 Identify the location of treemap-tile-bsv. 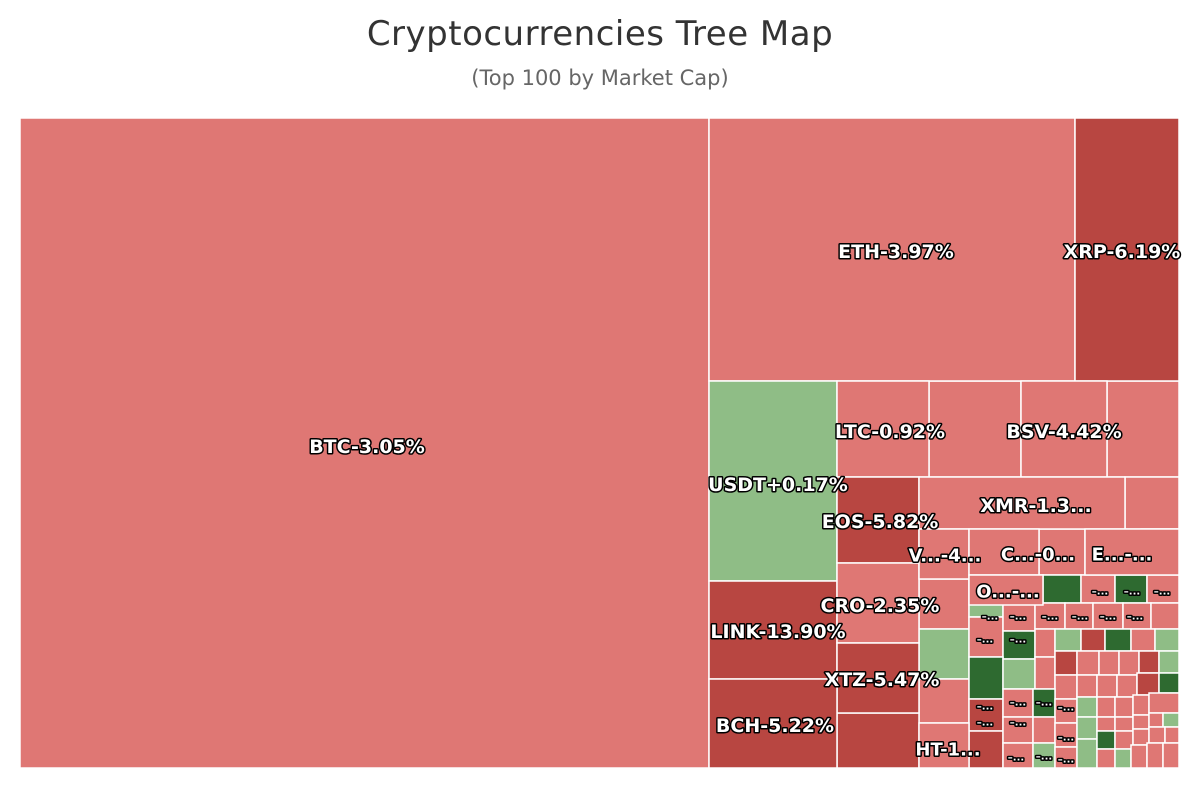
(1064, 429).